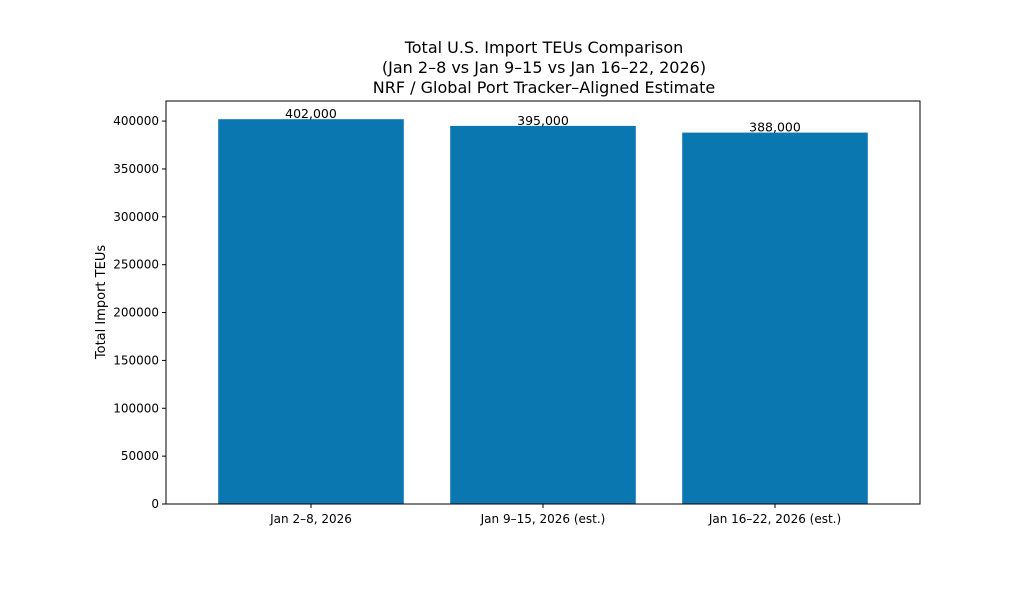  Describe the element at coordinates (136, 169) in the screenshot. I see `y-tick-label-7: 350000` at that location.